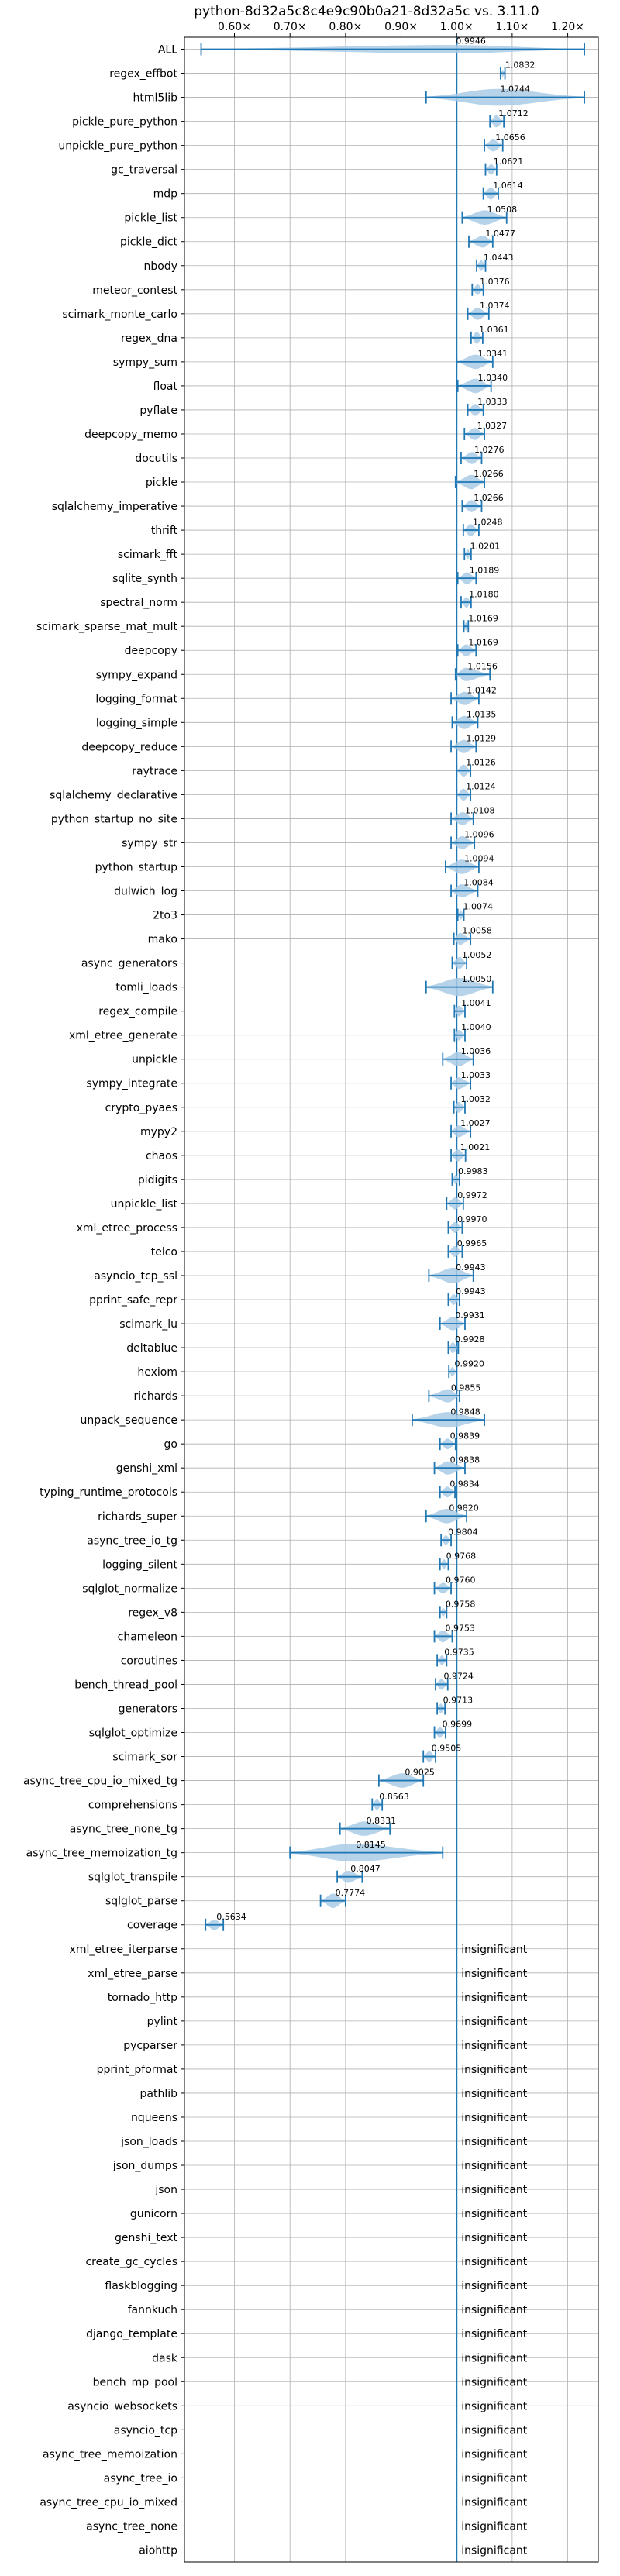 The image size is (620, 2576). What do you see at coordinates (152, 1926) in the screenshot?
I see `benchmark-name-label: coverage` at bounding box center [152, 1926].